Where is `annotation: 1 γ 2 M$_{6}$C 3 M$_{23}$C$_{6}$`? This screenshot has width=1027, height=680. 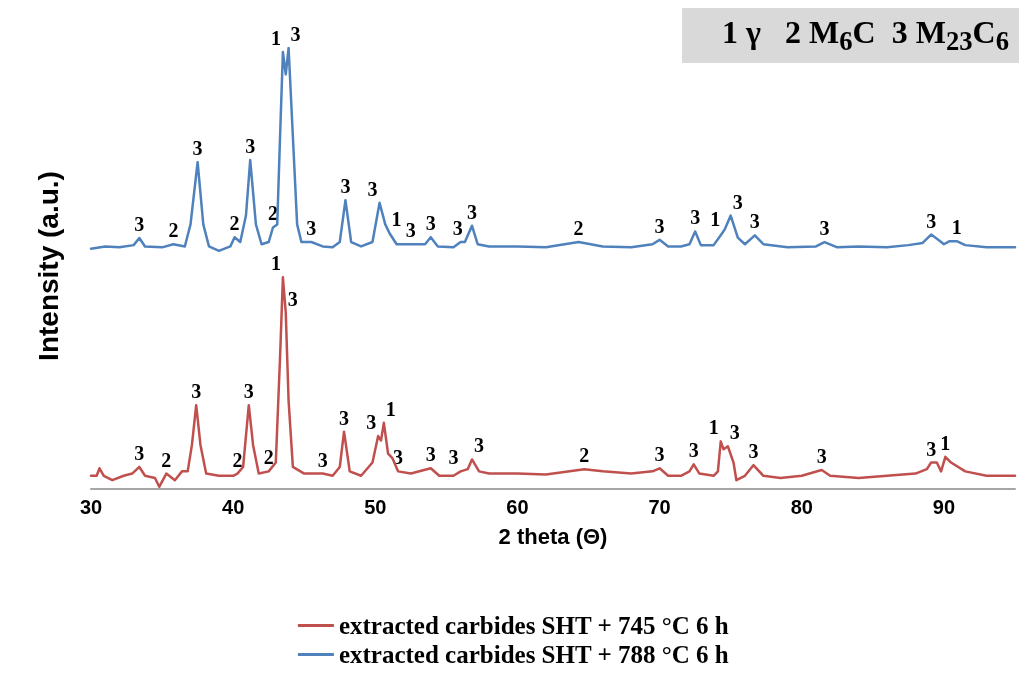 annotation: 1 γ 2 M$_{6}$C 3 M$_{23}$C$_{6}$ is located at coordinates (850, 36).